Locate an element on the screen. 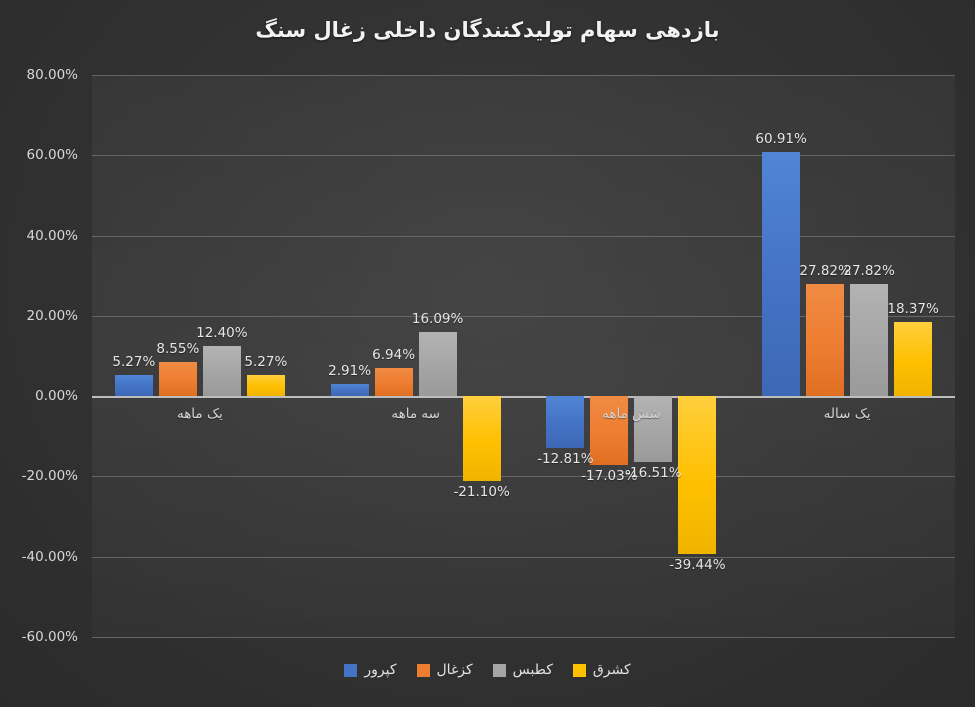  legend-item: کطبس is located at coordinates (522, 670).